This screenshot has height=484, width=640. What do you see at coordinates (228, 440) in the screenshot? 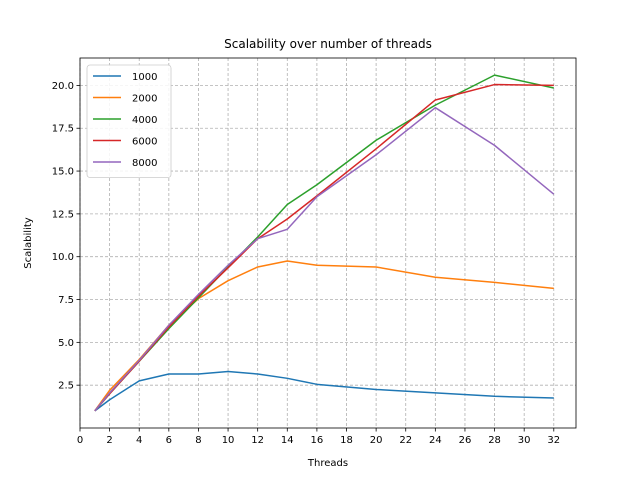
I see `x-tick-label: 10` at bounding box center [228, 440].